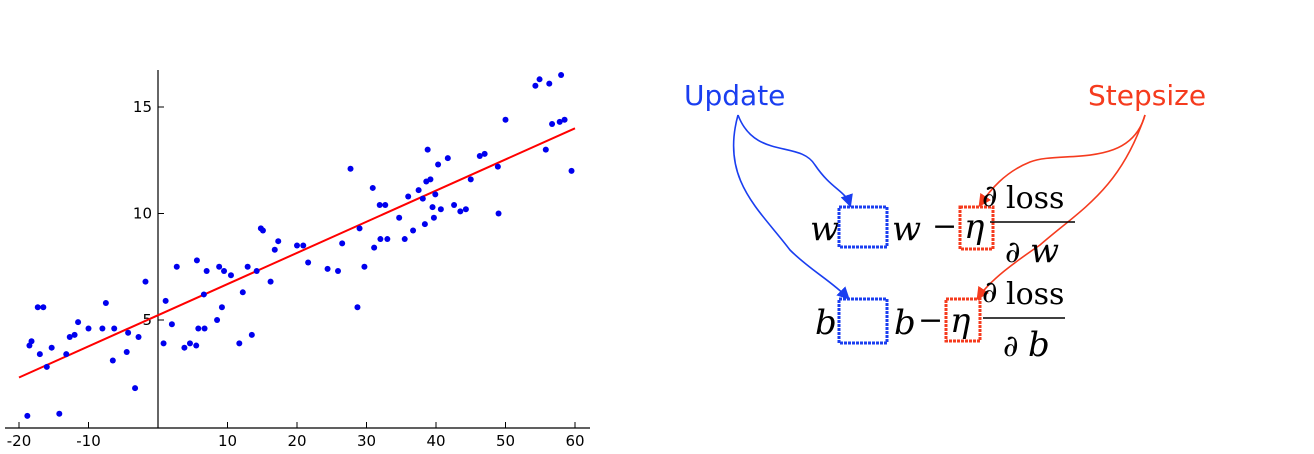 The height and width of the screenshot is (454, 1314). I want to click on row1-loss: loss, so click(1035, 198).